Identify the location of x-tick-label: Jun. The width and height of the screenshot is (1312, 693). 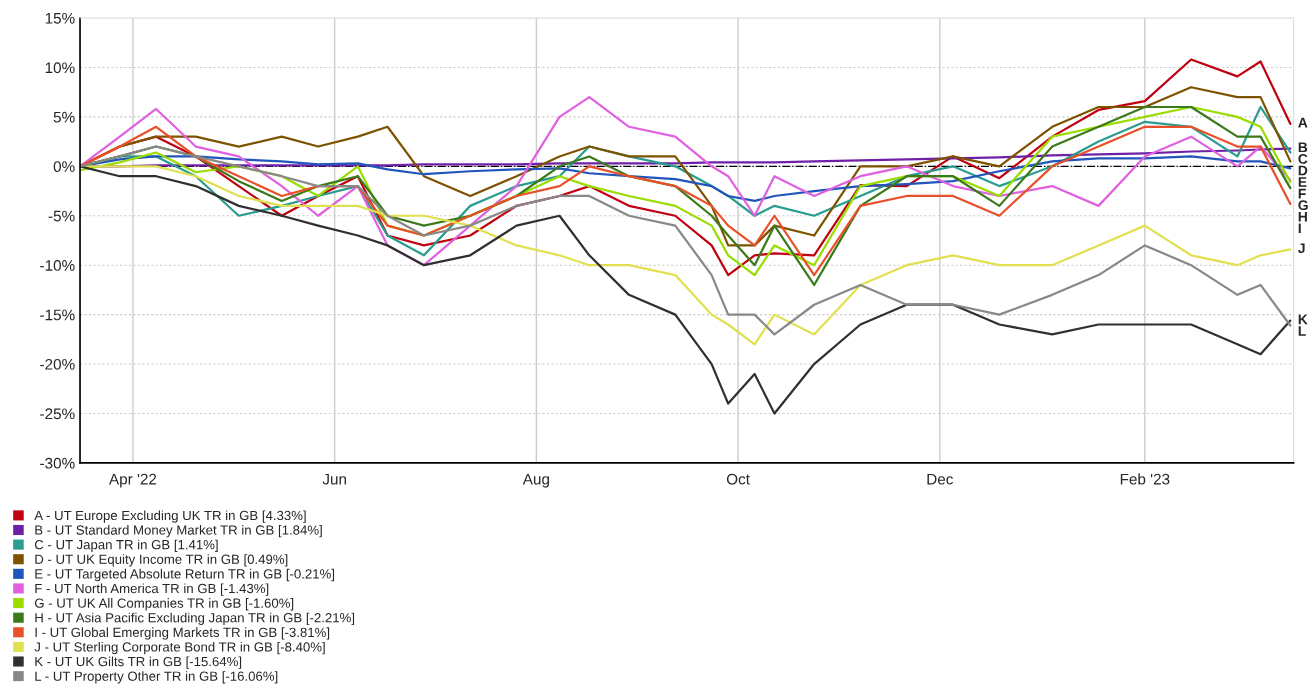
(334, 479).